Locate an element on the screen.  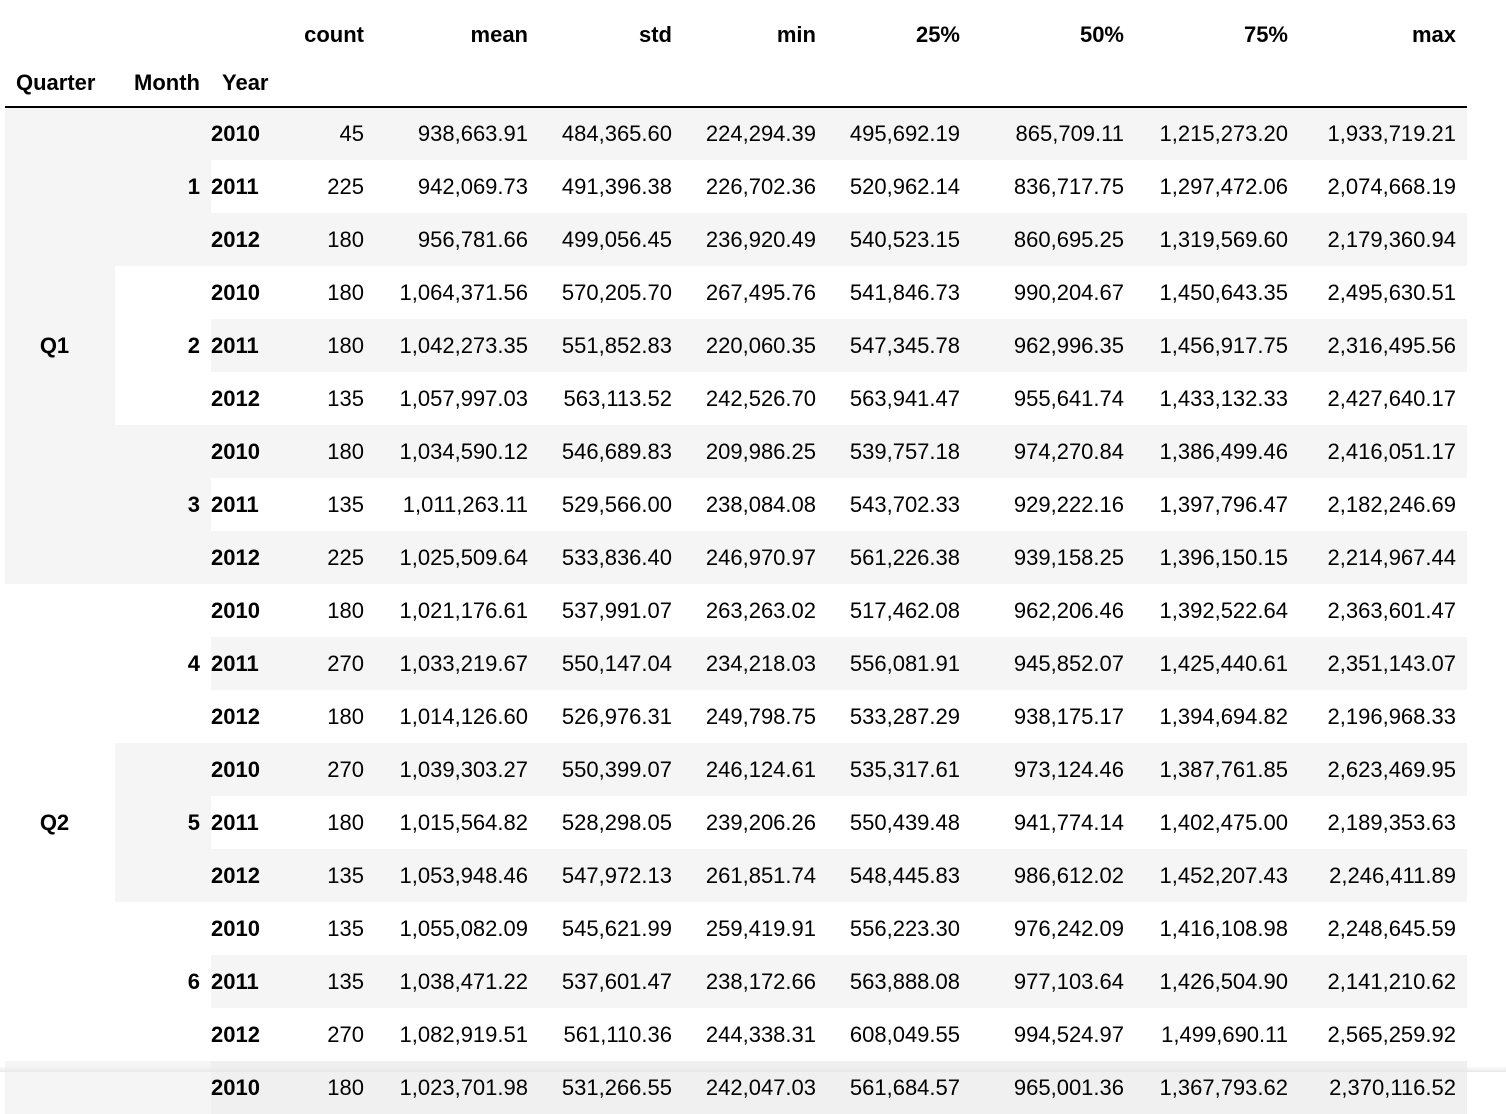
cell-p25: 539,757.18 is located at coordinates (899, 451).